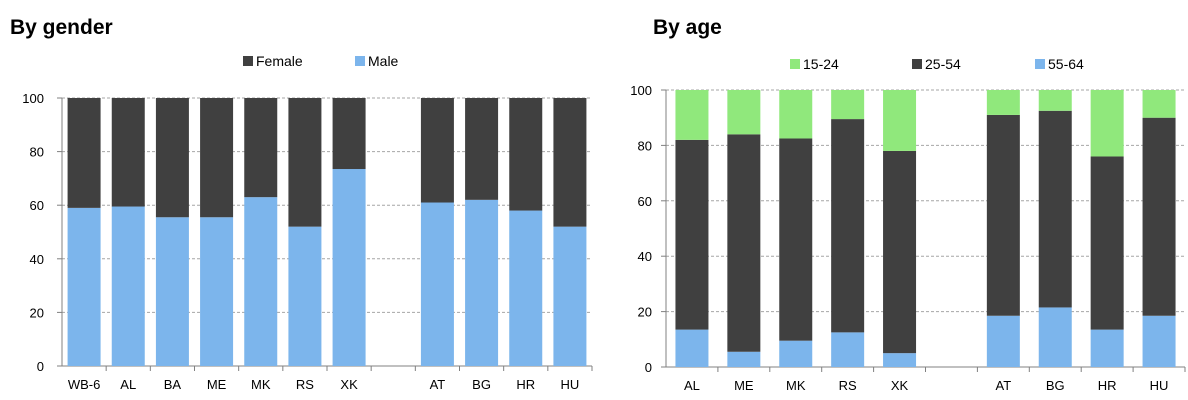 This screenshot has width=1188, height=400. What do you see at coordinates (173, 384) in the screenshot?
I see `gender-x-tick-label: BA` at bounding box center [173, 384].